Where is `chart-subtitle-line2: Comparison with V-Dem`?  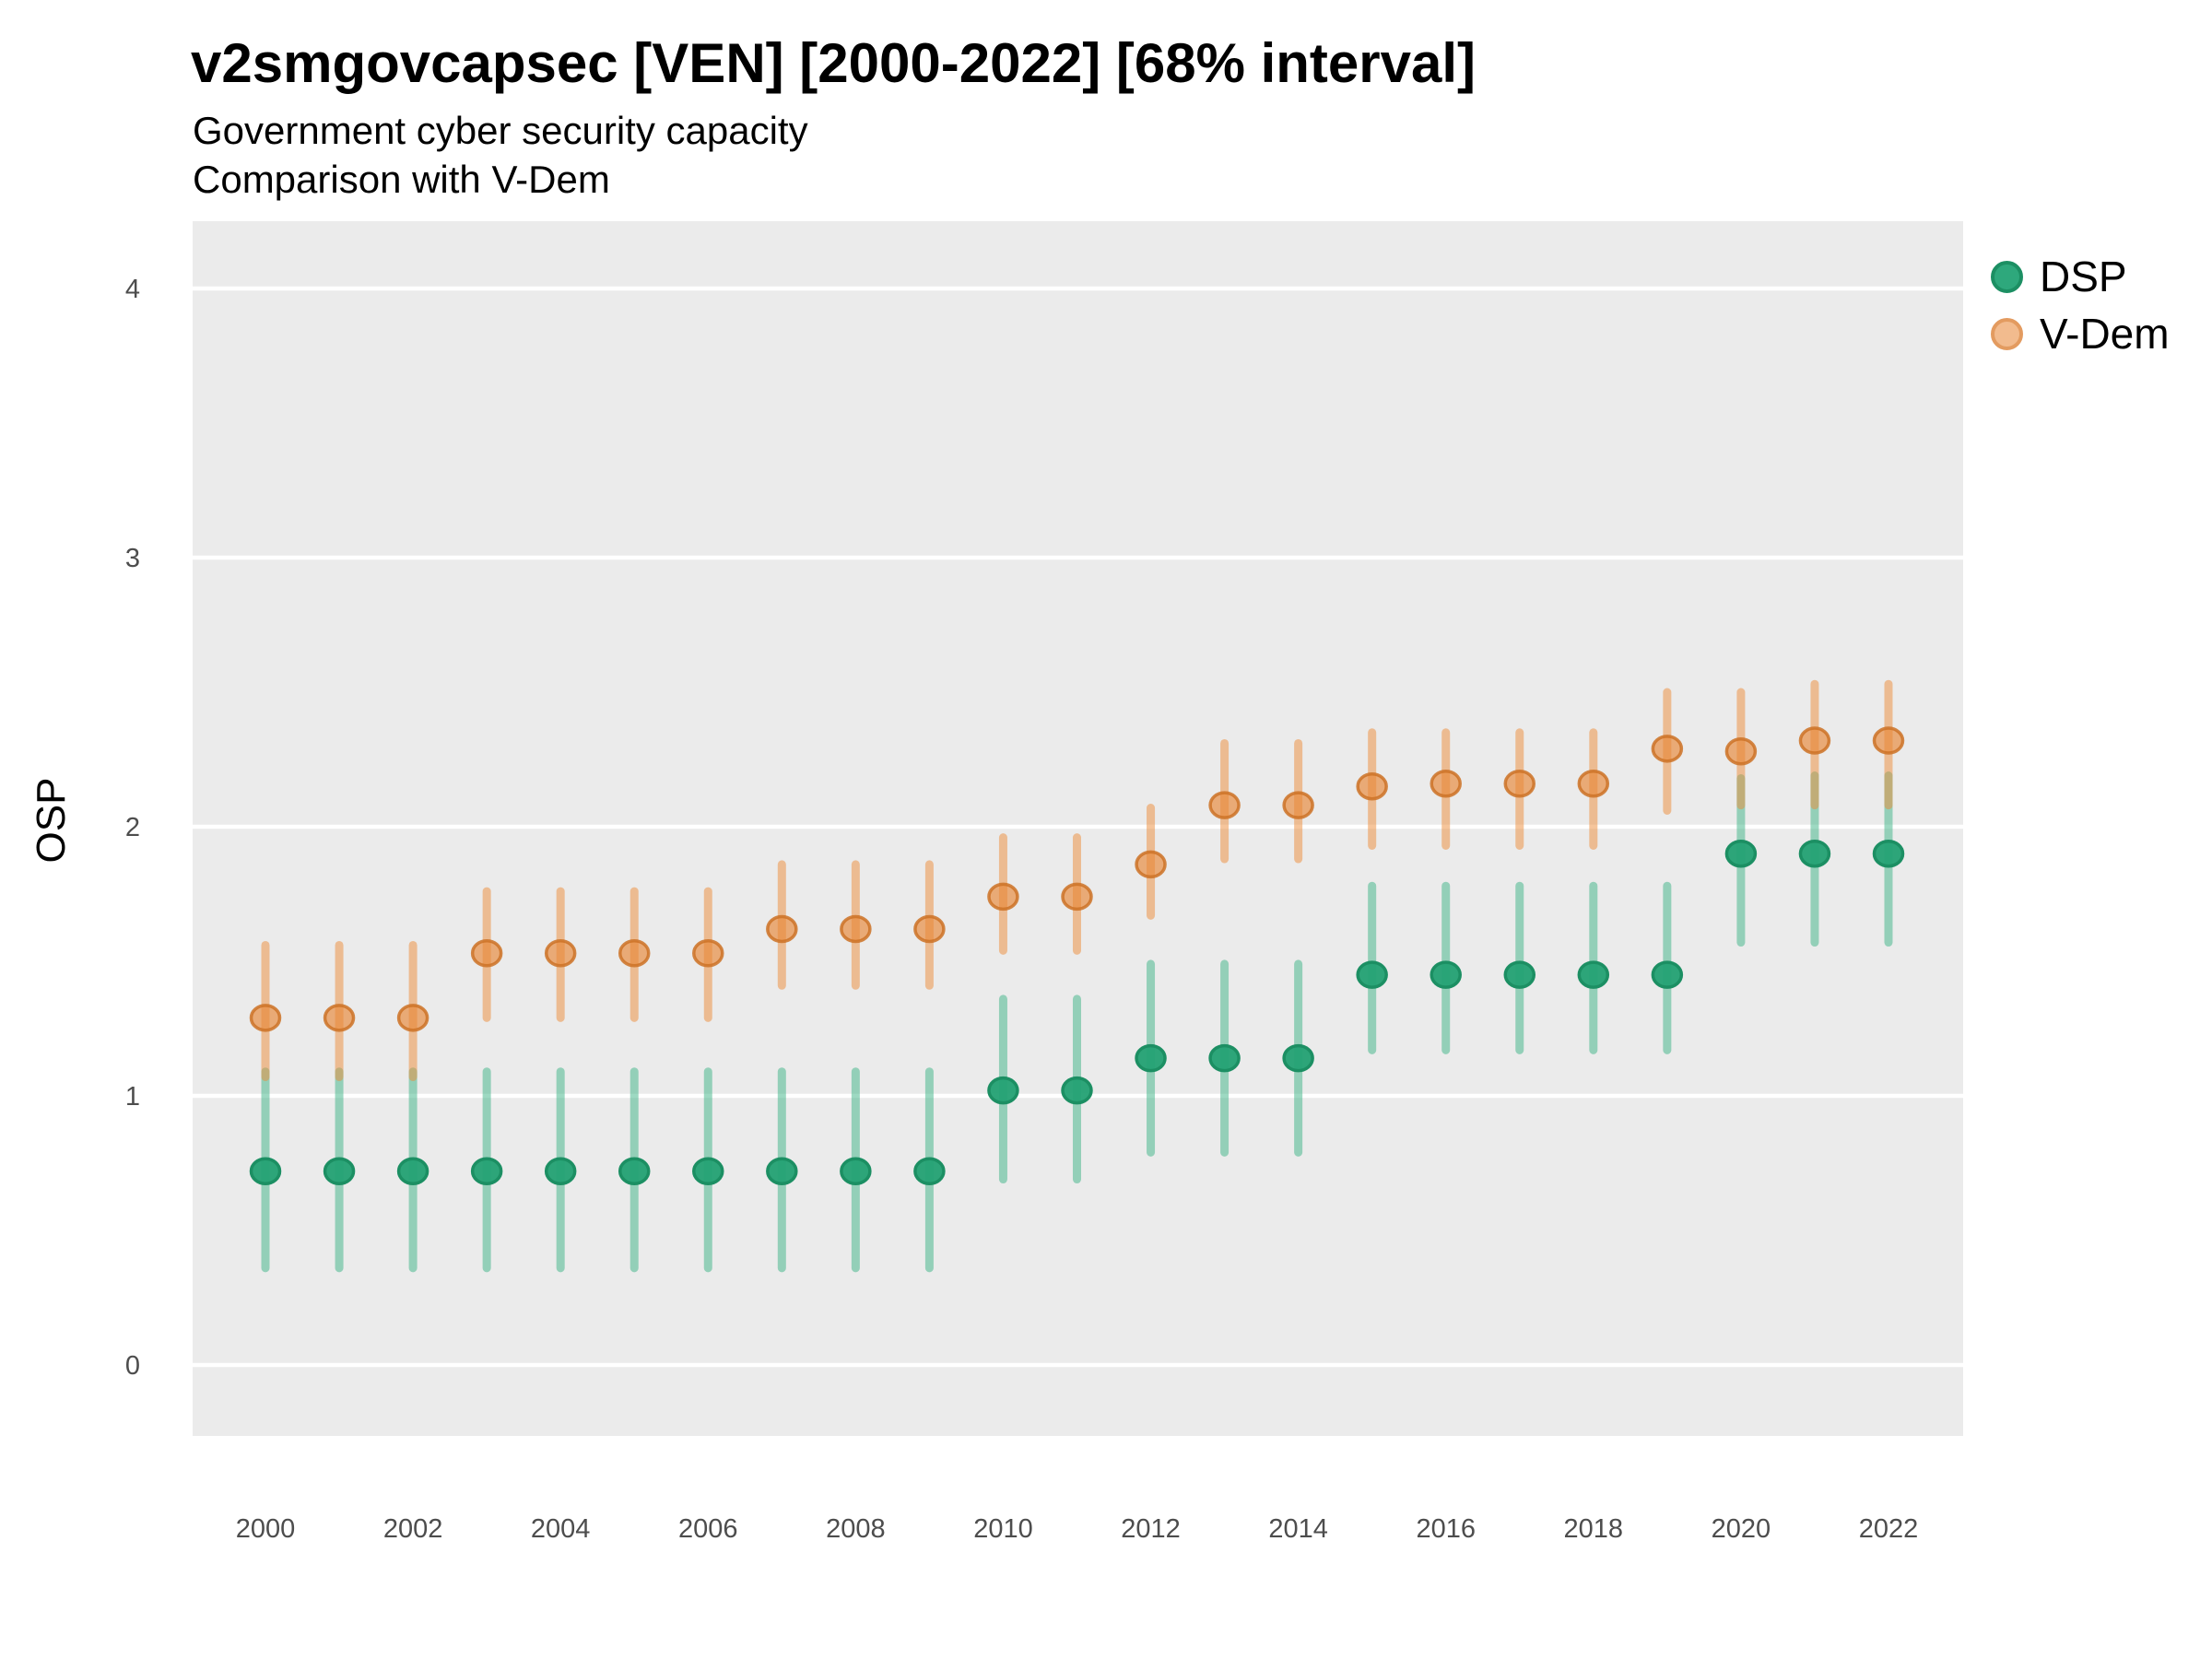
chart-subtitle-line2: Comparison with V-Dem is located at coordinates (401, 179).